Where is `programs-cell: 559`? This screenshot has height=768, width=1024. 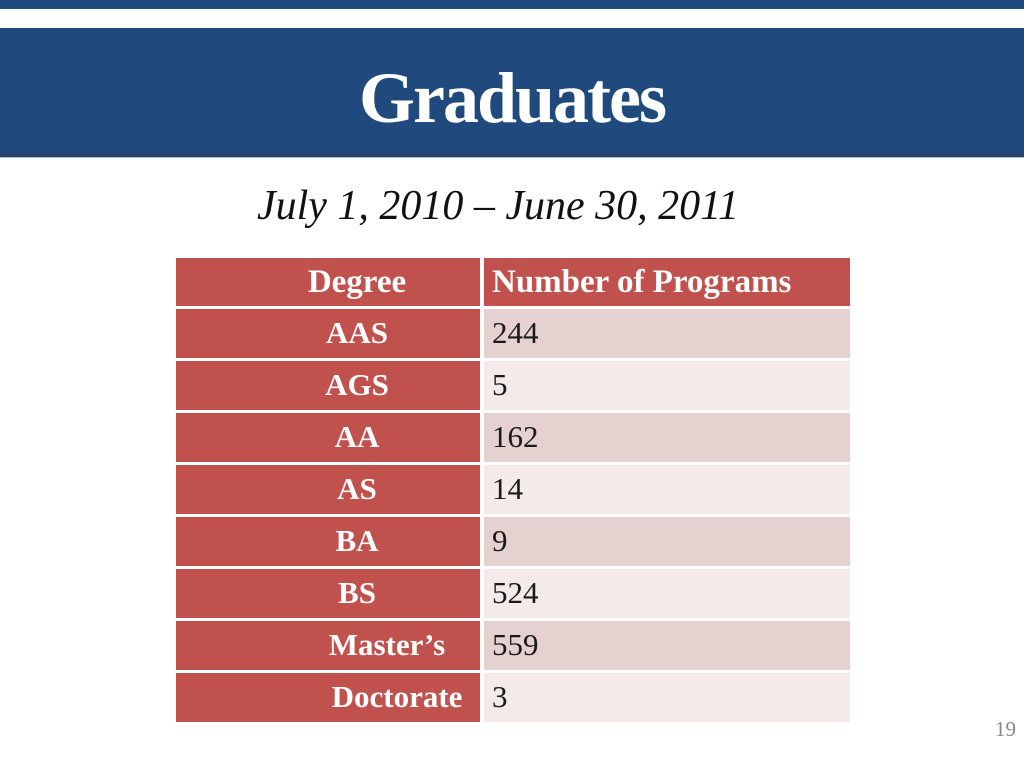
programs-cell: 559 is located at coordinates (667, 645).